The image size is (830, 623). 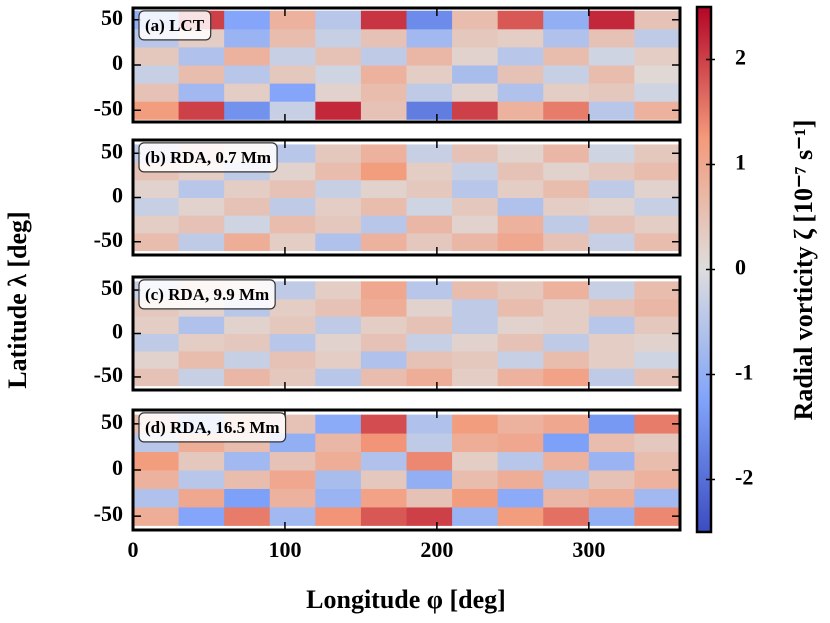 I want to click on y-axis-label: Latitude λ [deg], so click(x=17, y=299).